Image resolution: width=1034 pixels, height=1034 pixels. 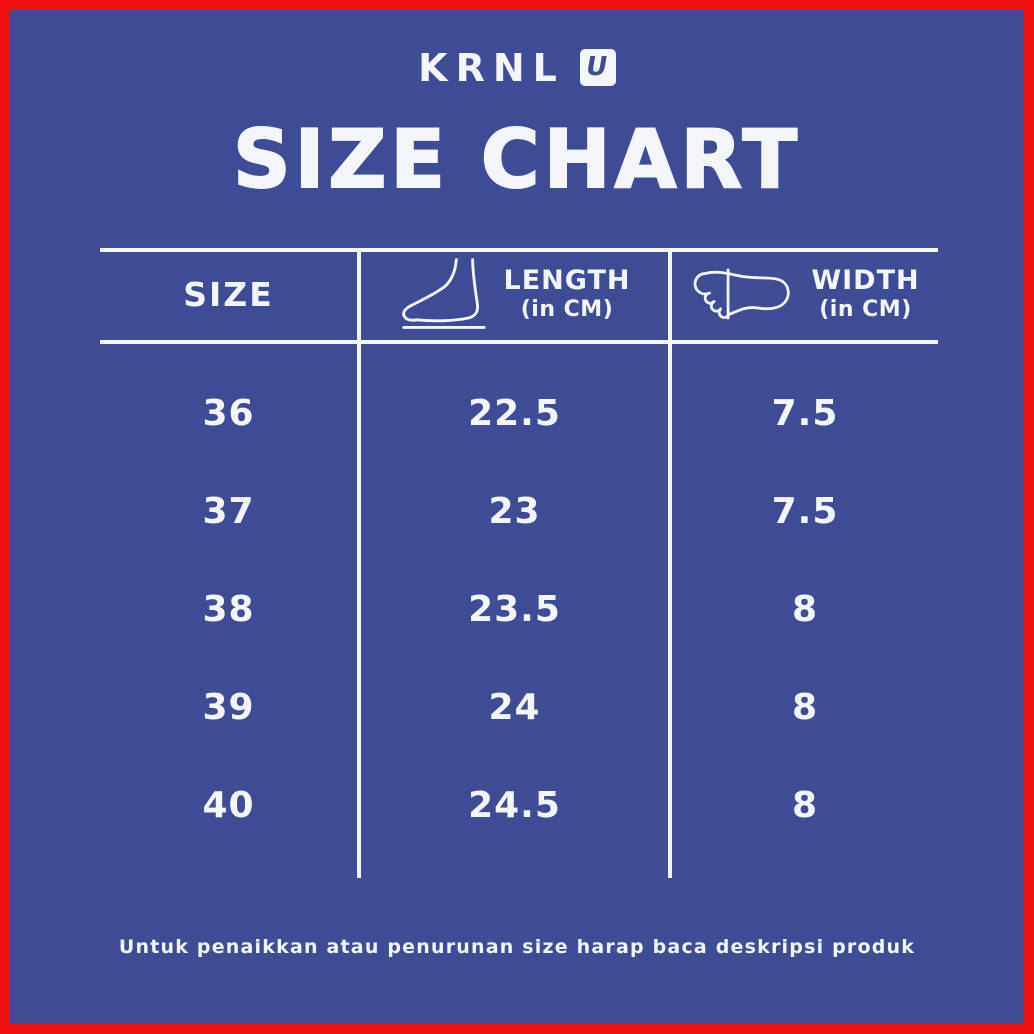 I want to click on header-cell-width: WIDTH (in CM), so click(x=805, y=294).